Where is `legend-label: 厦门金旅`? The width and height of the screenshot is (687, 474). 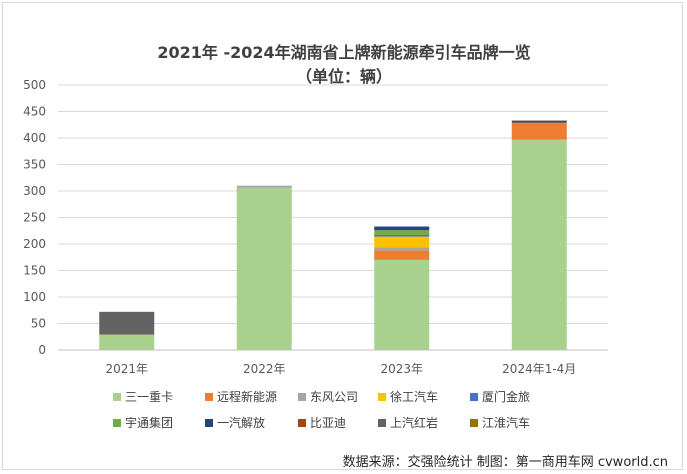
legend-label: 厦门金旅 is located at coordinates (506, 396).